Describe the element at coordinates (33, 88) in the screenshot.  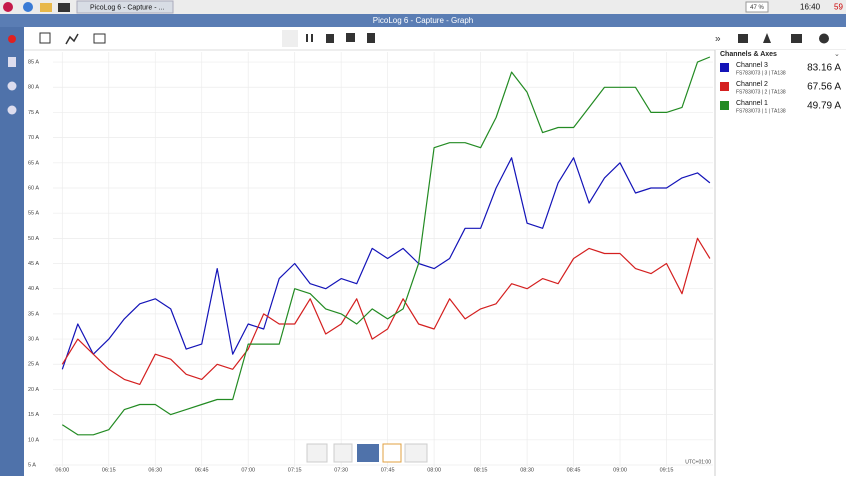
I see `y-tick-label: 80 A` at that location.